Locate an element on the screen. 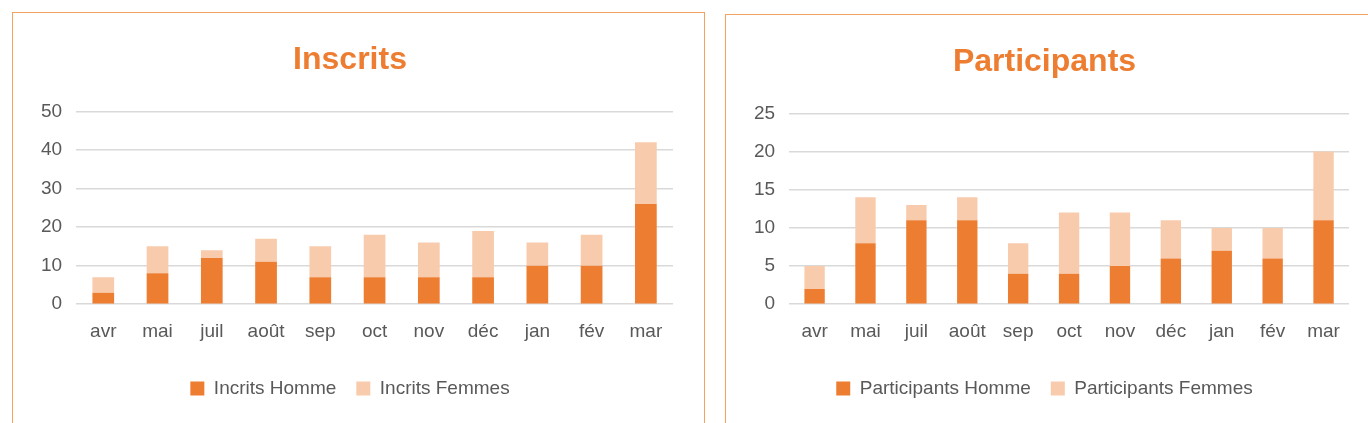 The image size is (1368, 423). y-tick-label: 5 is located at coordinates (770, 265).